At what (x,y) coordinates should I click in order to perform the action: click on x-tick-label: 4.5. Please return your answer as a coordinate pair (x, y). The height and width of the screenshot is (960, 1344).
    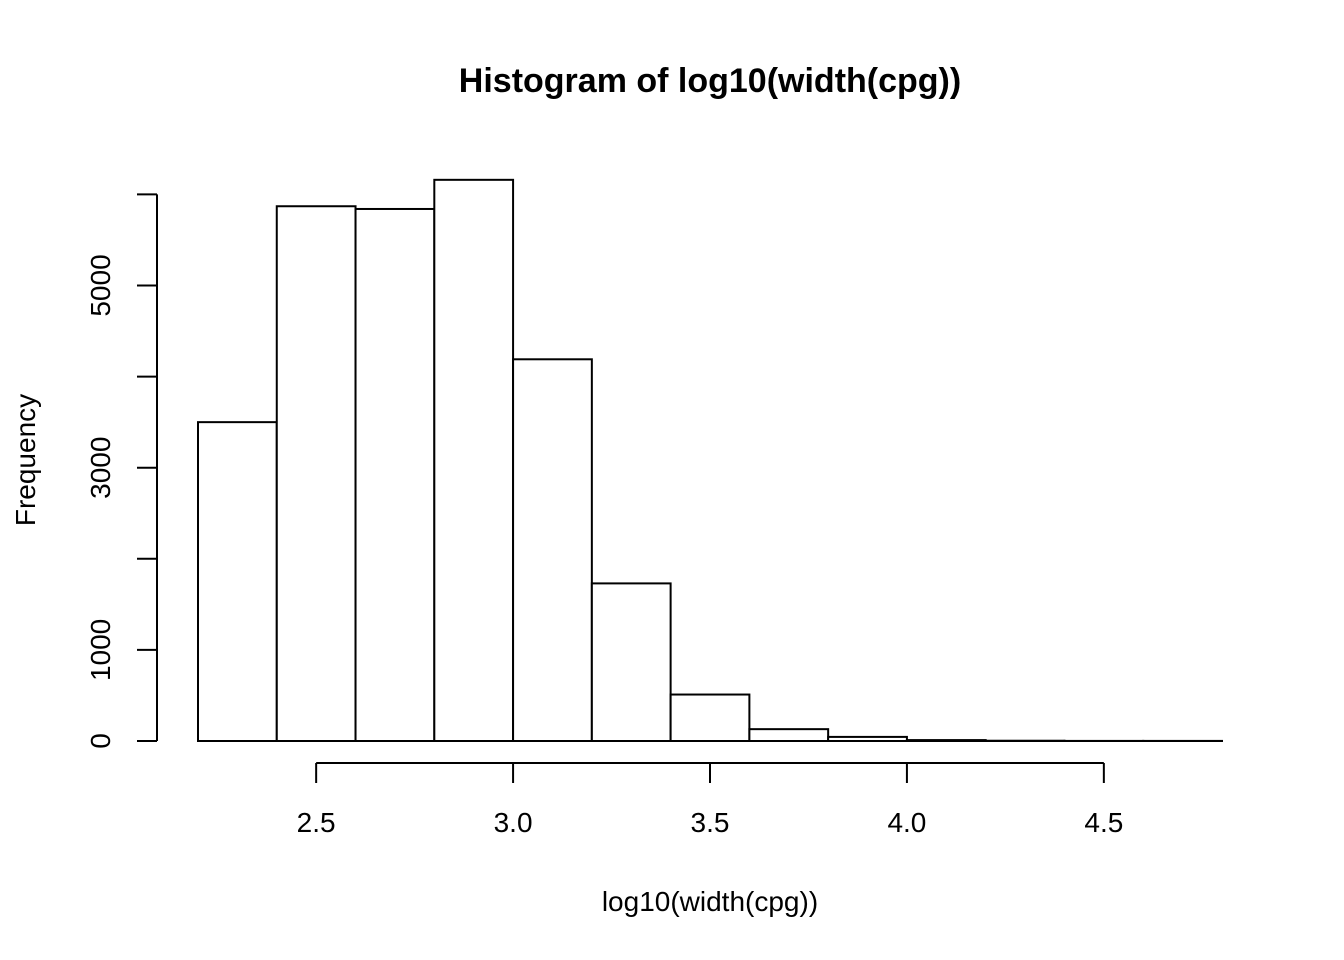
    Looking at the image, I should click on (1103, 822).